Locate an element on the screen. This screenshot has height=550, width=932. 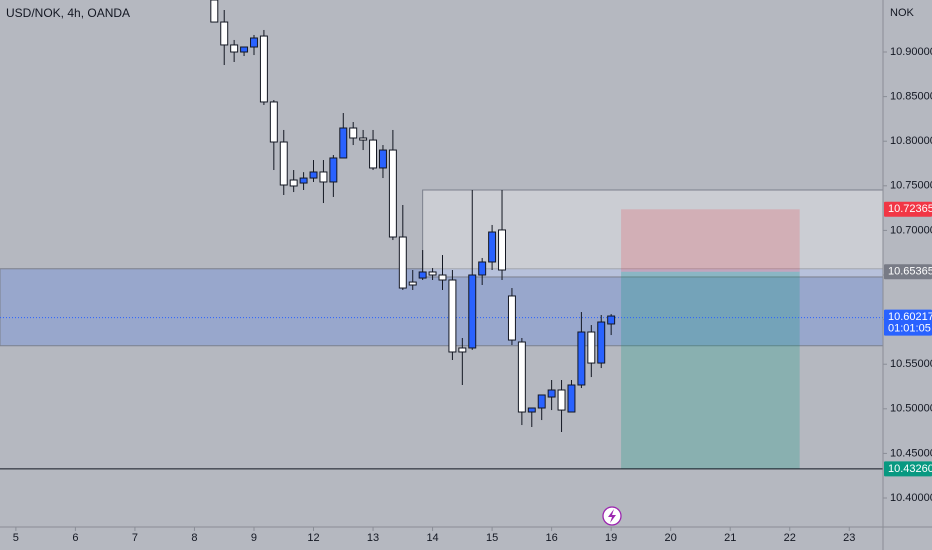
stop-label: 10.72365 is located at coordinates (910, 209).